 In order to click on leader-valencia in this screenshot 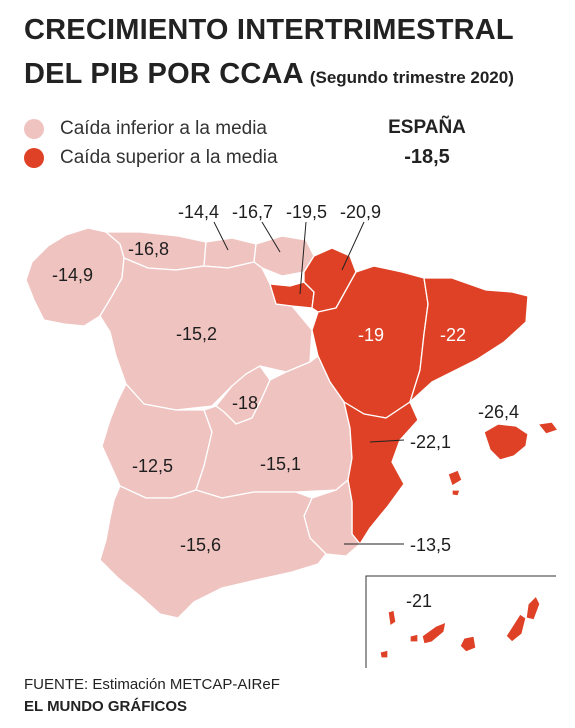, I will do `click(387, 441)`.